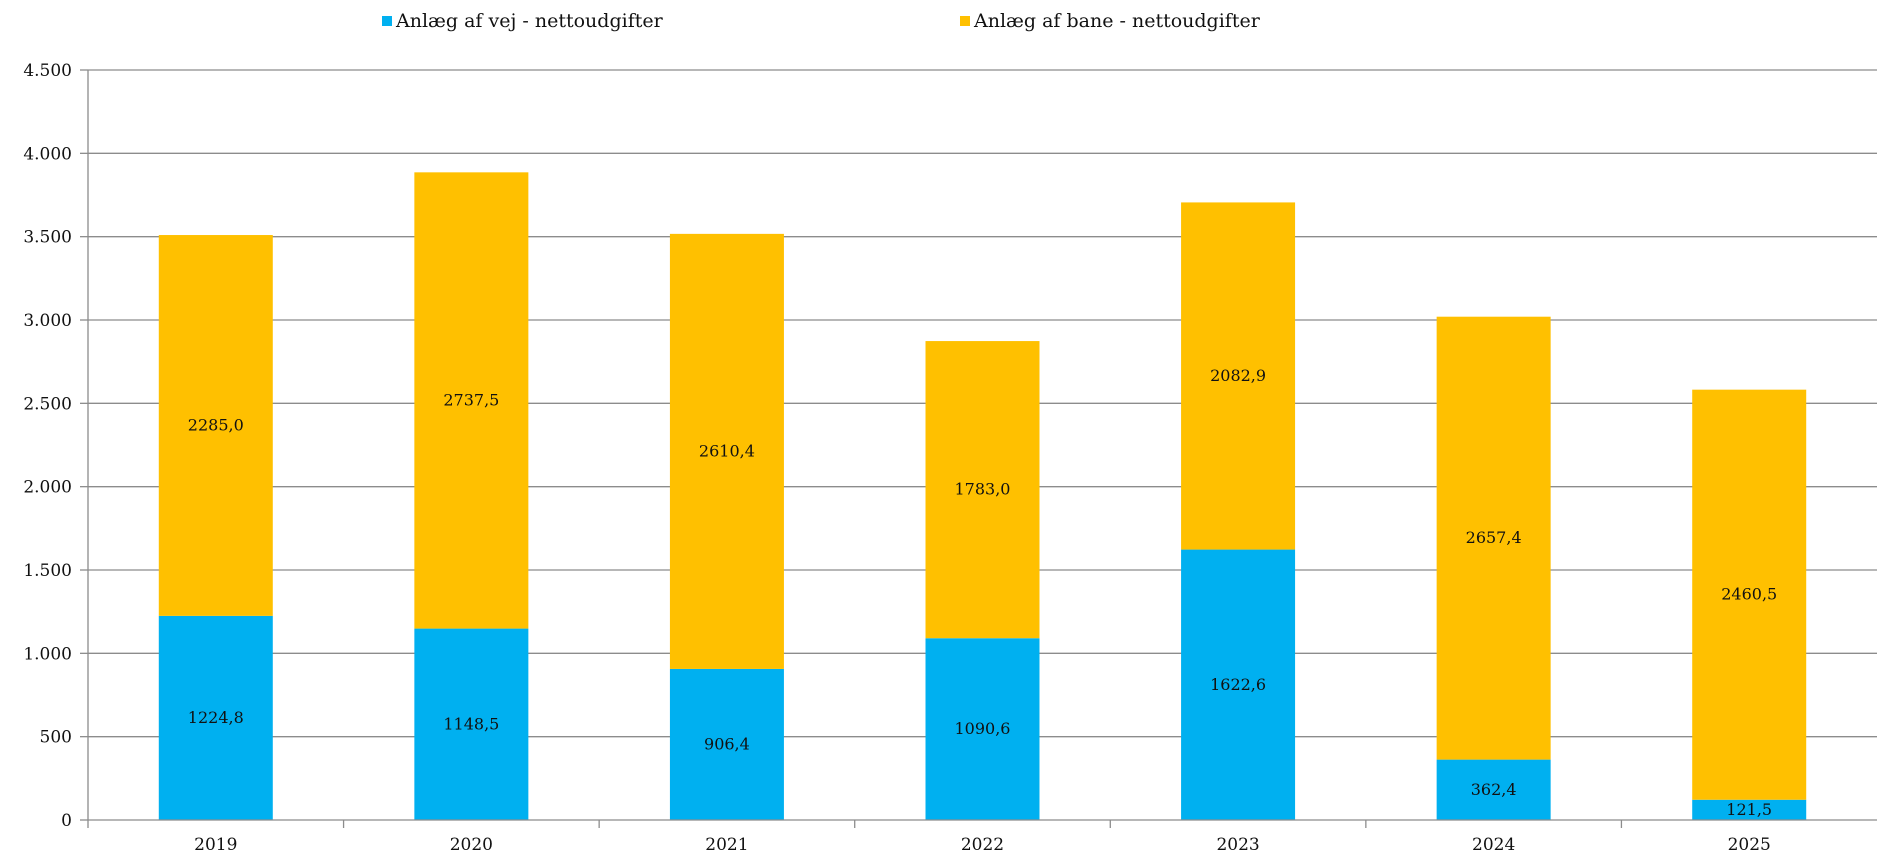 This screenshot has width=1877, height=856. I want to click on y-tick-label: 3.500, so click(47, 238).